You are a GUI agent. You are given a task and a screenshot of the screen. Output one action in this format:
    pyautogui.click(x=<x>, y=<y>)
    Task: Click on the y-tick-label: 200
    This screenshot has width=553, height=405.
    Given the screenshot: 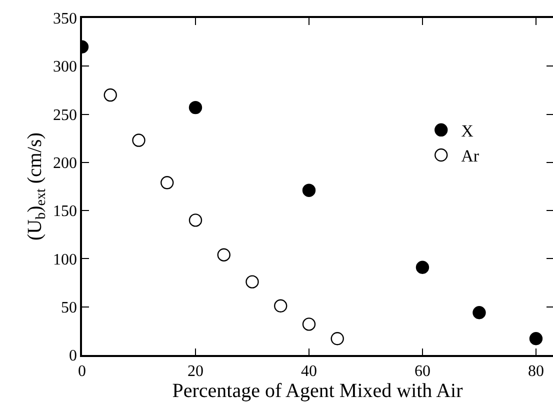 What is the action you would take?
    pyautogui.click(x=65, y=163)
    